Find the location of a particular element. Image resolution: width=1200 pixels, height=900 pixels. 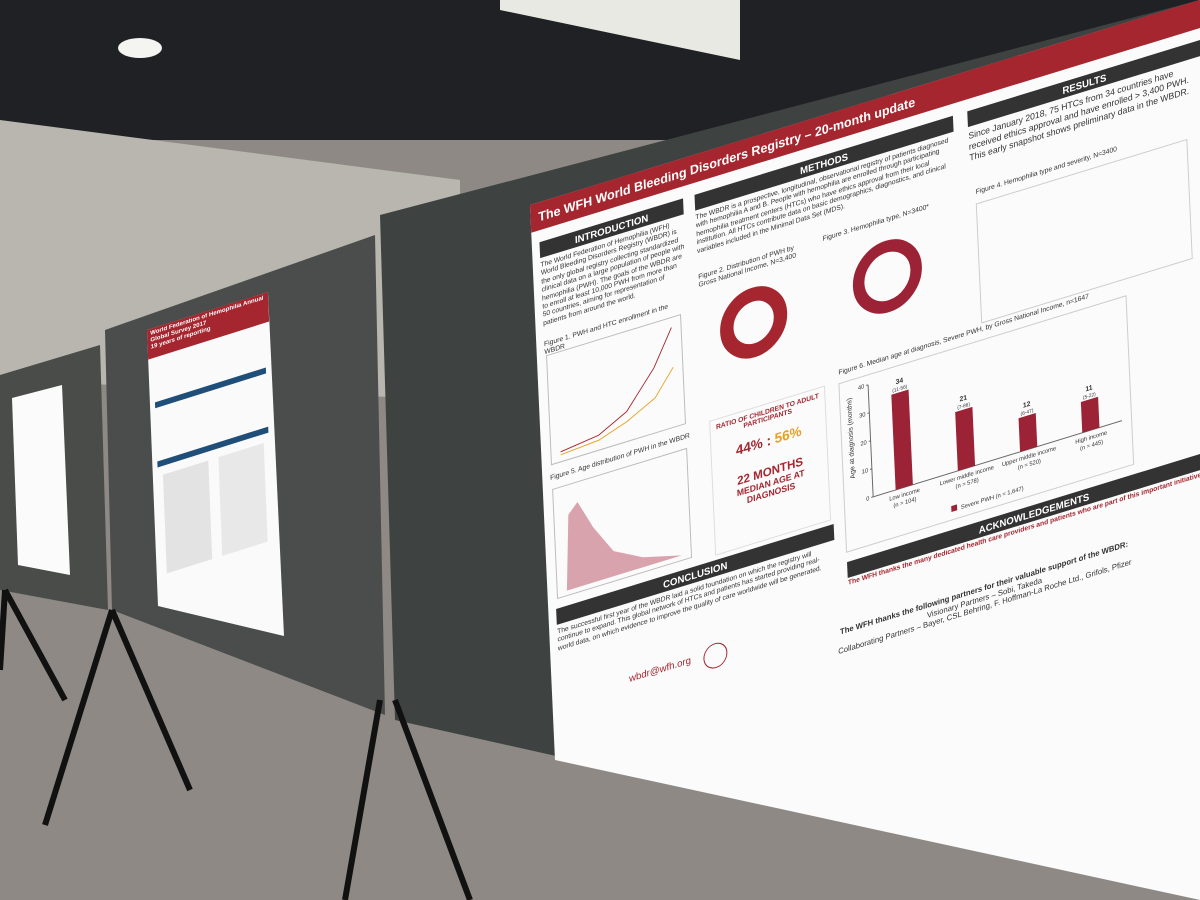

y-tick-label: 20 is located at coordinates (863, 444).